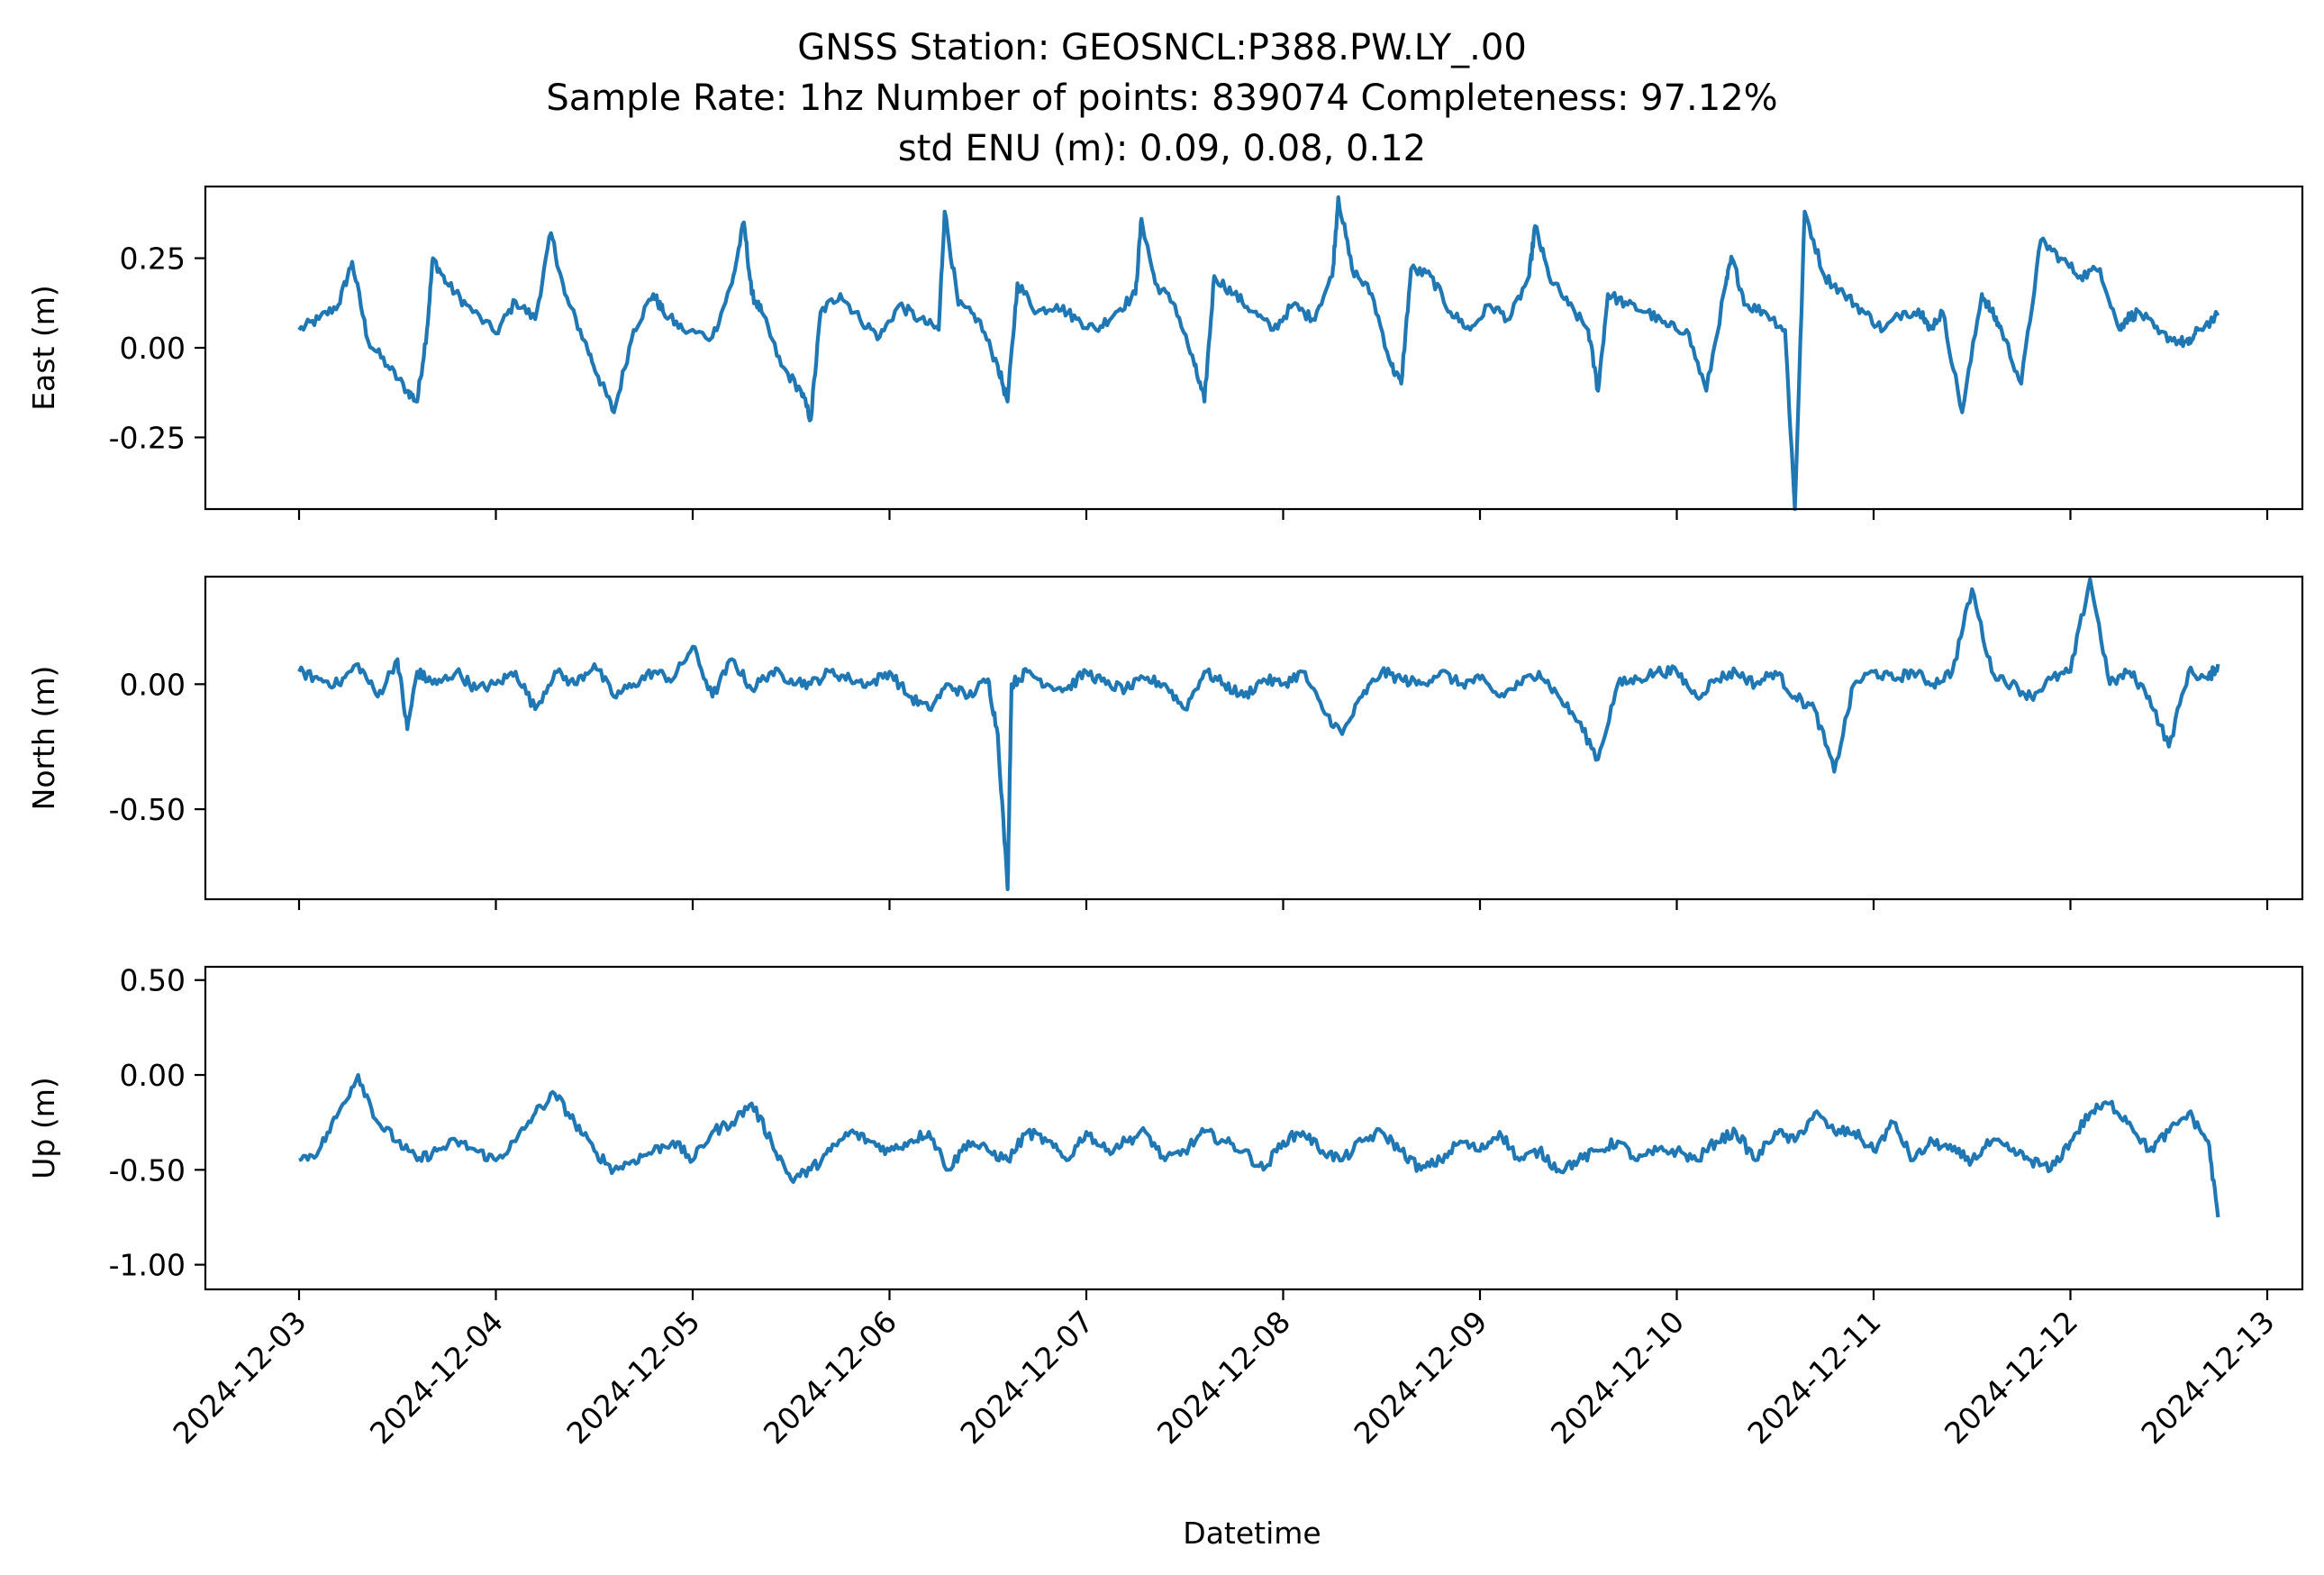 The width and height of the screenshot is (2324, 1575). Describe the element at coordinates (148, 1170) in the screenshot. I see `up-ytick-label: -0.50` at that location.